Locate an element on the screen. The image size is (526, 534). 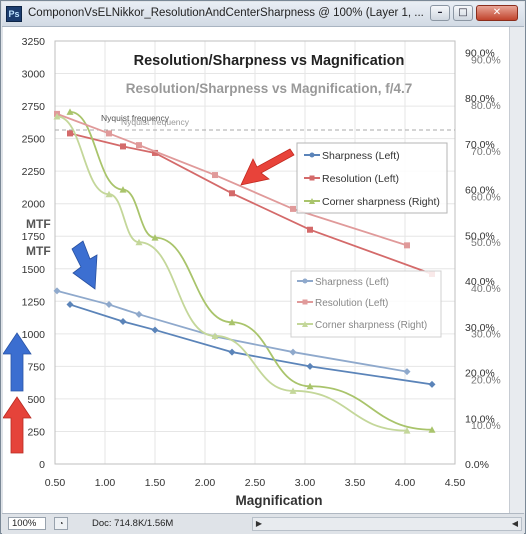
right-tick-label: 20.0% is located at coordinates (480, 374).